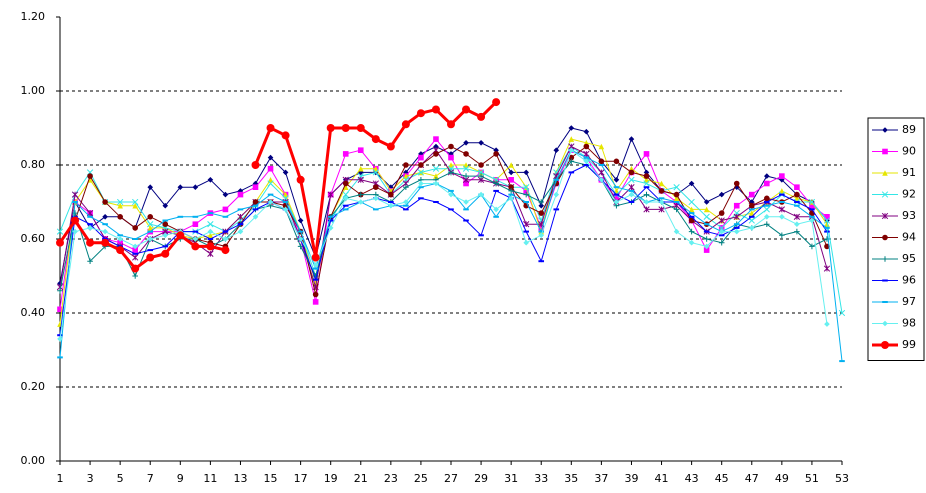 The image size is (926, 493). What do you see at coordinates (662, 478) in the screenshot?
I see `x-tick-label: 41` at bounding box center [662, 478].